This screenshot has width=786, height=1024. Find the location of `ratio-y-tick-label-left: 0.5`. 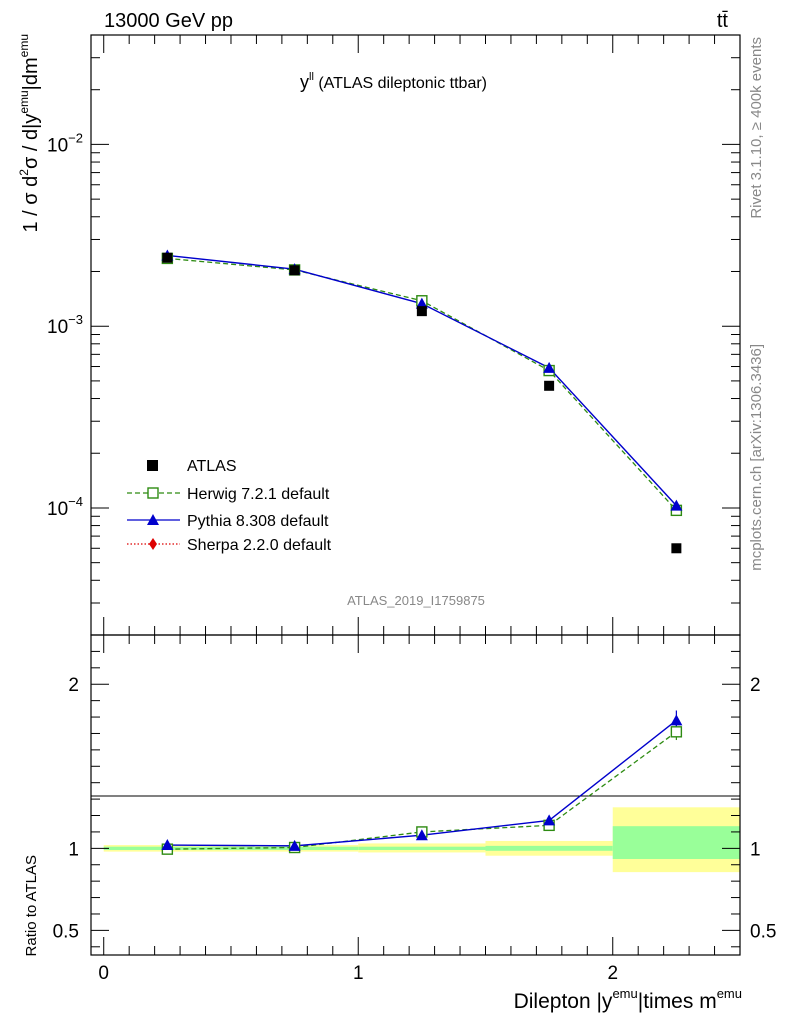

ratio-y-tick-label-left: 0.5 is located at coordinates (66, 931).